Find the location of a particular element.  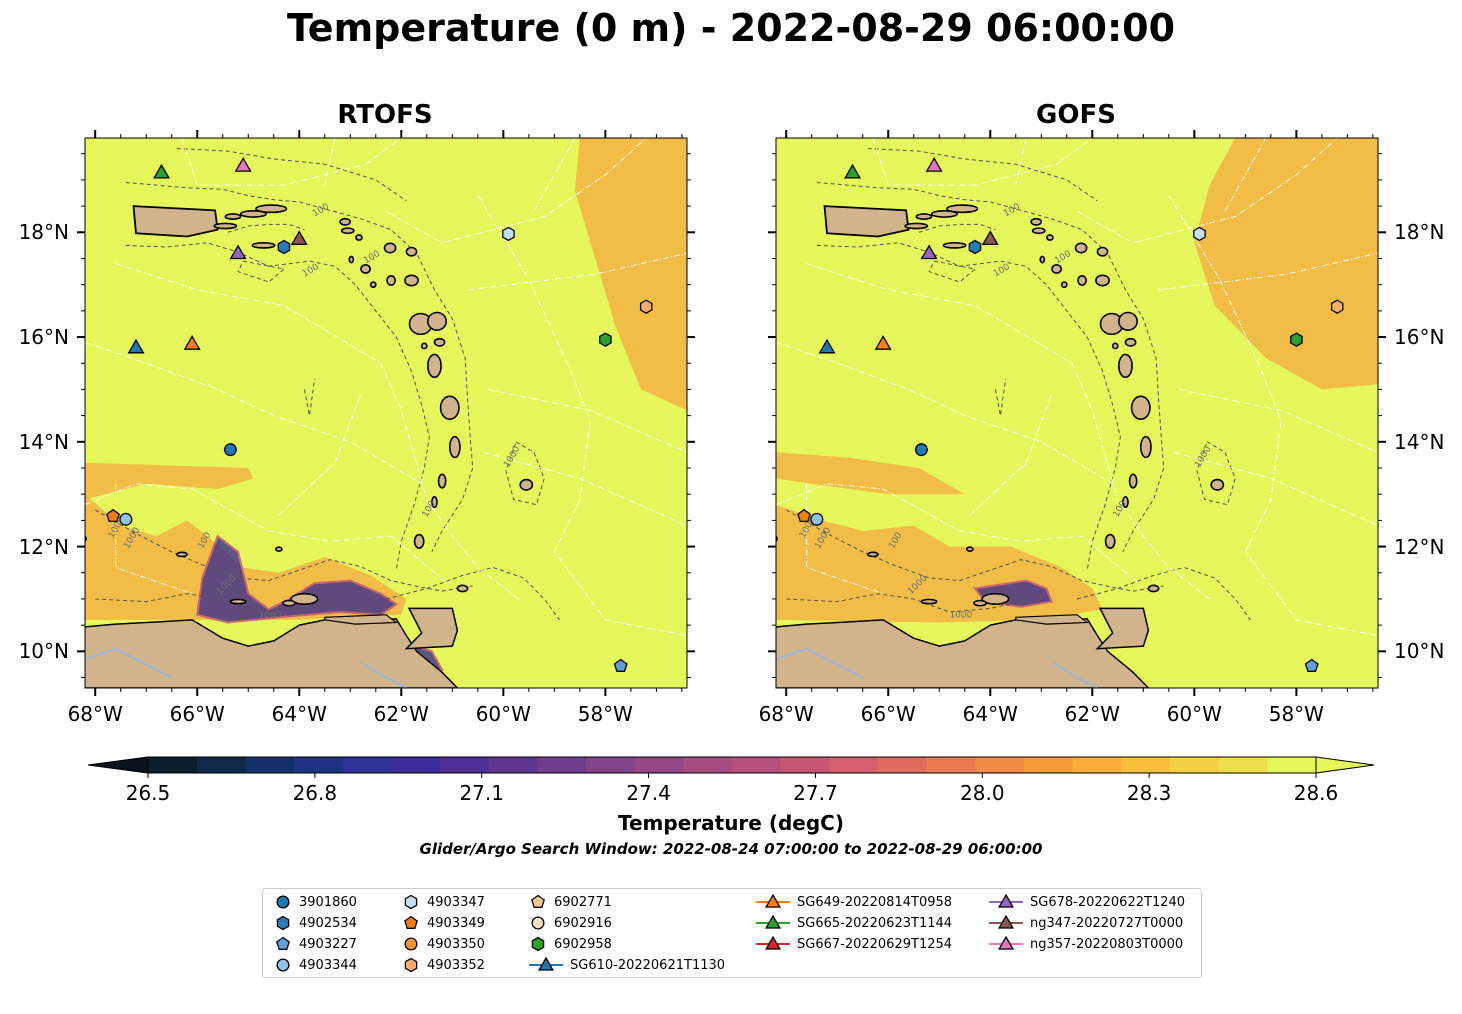

colorbar-frame is located at coordinates (732, 765).